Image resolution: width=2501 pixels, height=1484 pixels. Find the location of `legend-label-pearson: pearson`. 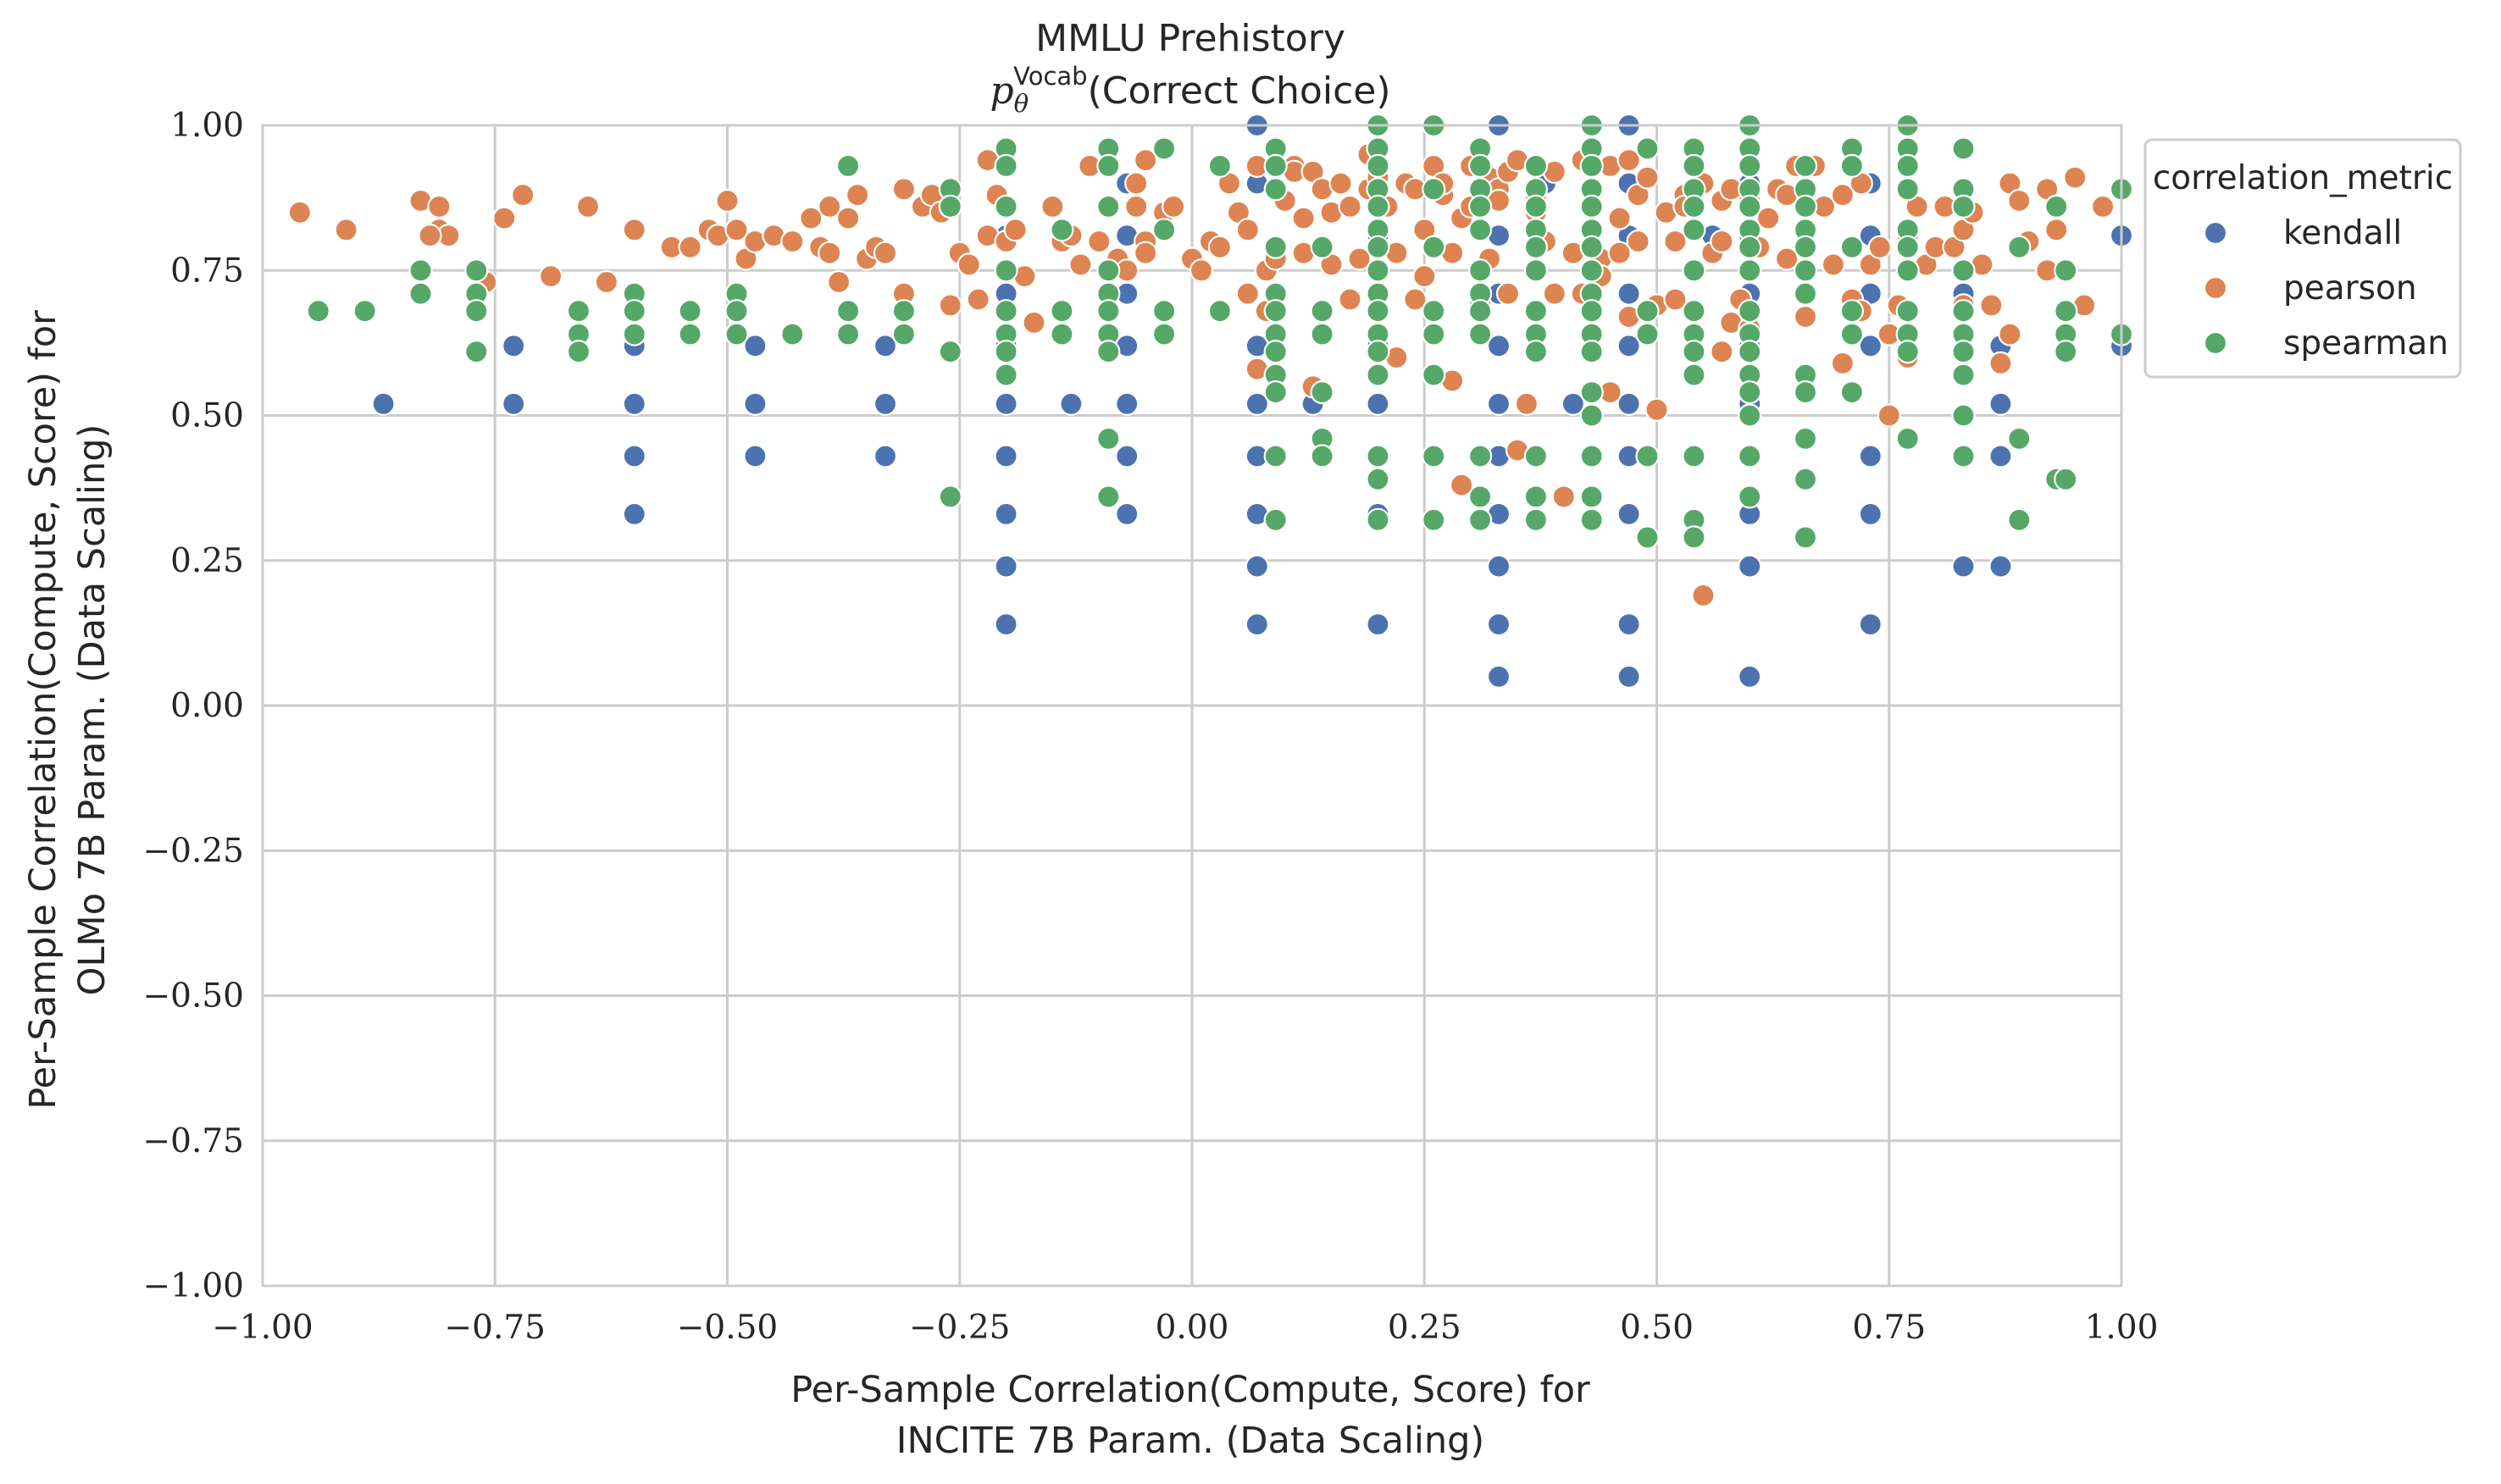

legend-label-pearson: pearson is located at coordinates (2350, 288).